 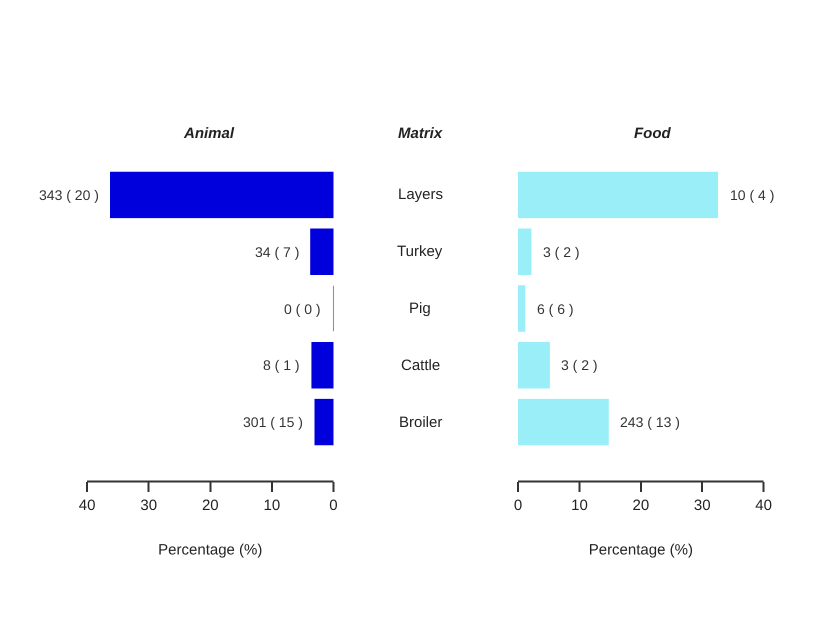 I want to click on annotation: 34 ( 7 ), so click(x=277, y=252).